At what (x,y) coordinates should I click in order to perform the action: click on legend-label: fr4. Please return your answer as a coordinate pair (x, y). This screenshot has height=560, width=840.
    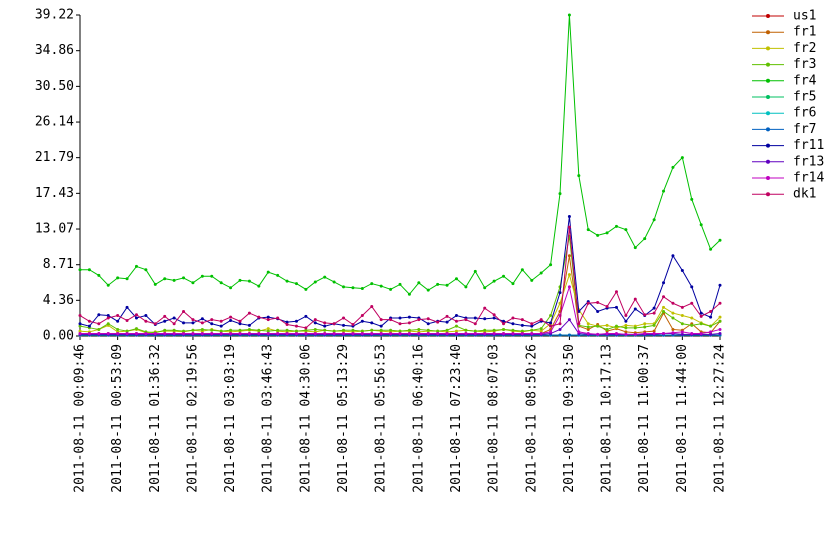
    Looking at the image, I should click on (805, 80).